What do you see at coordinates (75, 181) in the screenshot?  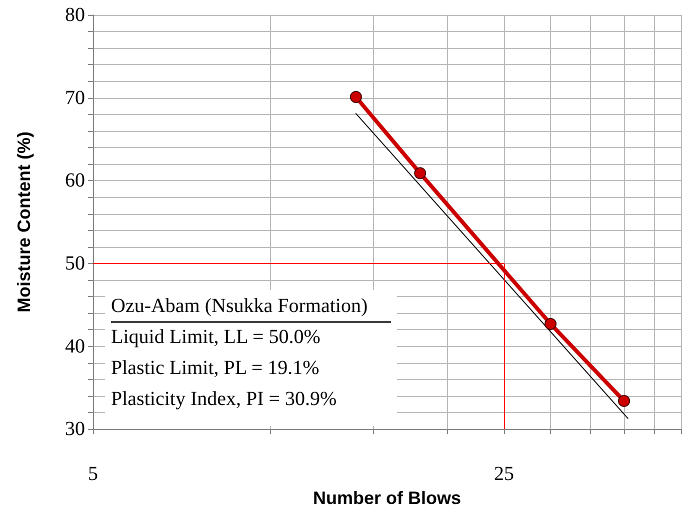 I see `y-tick-label: 60` at bounding box center [75, 181].